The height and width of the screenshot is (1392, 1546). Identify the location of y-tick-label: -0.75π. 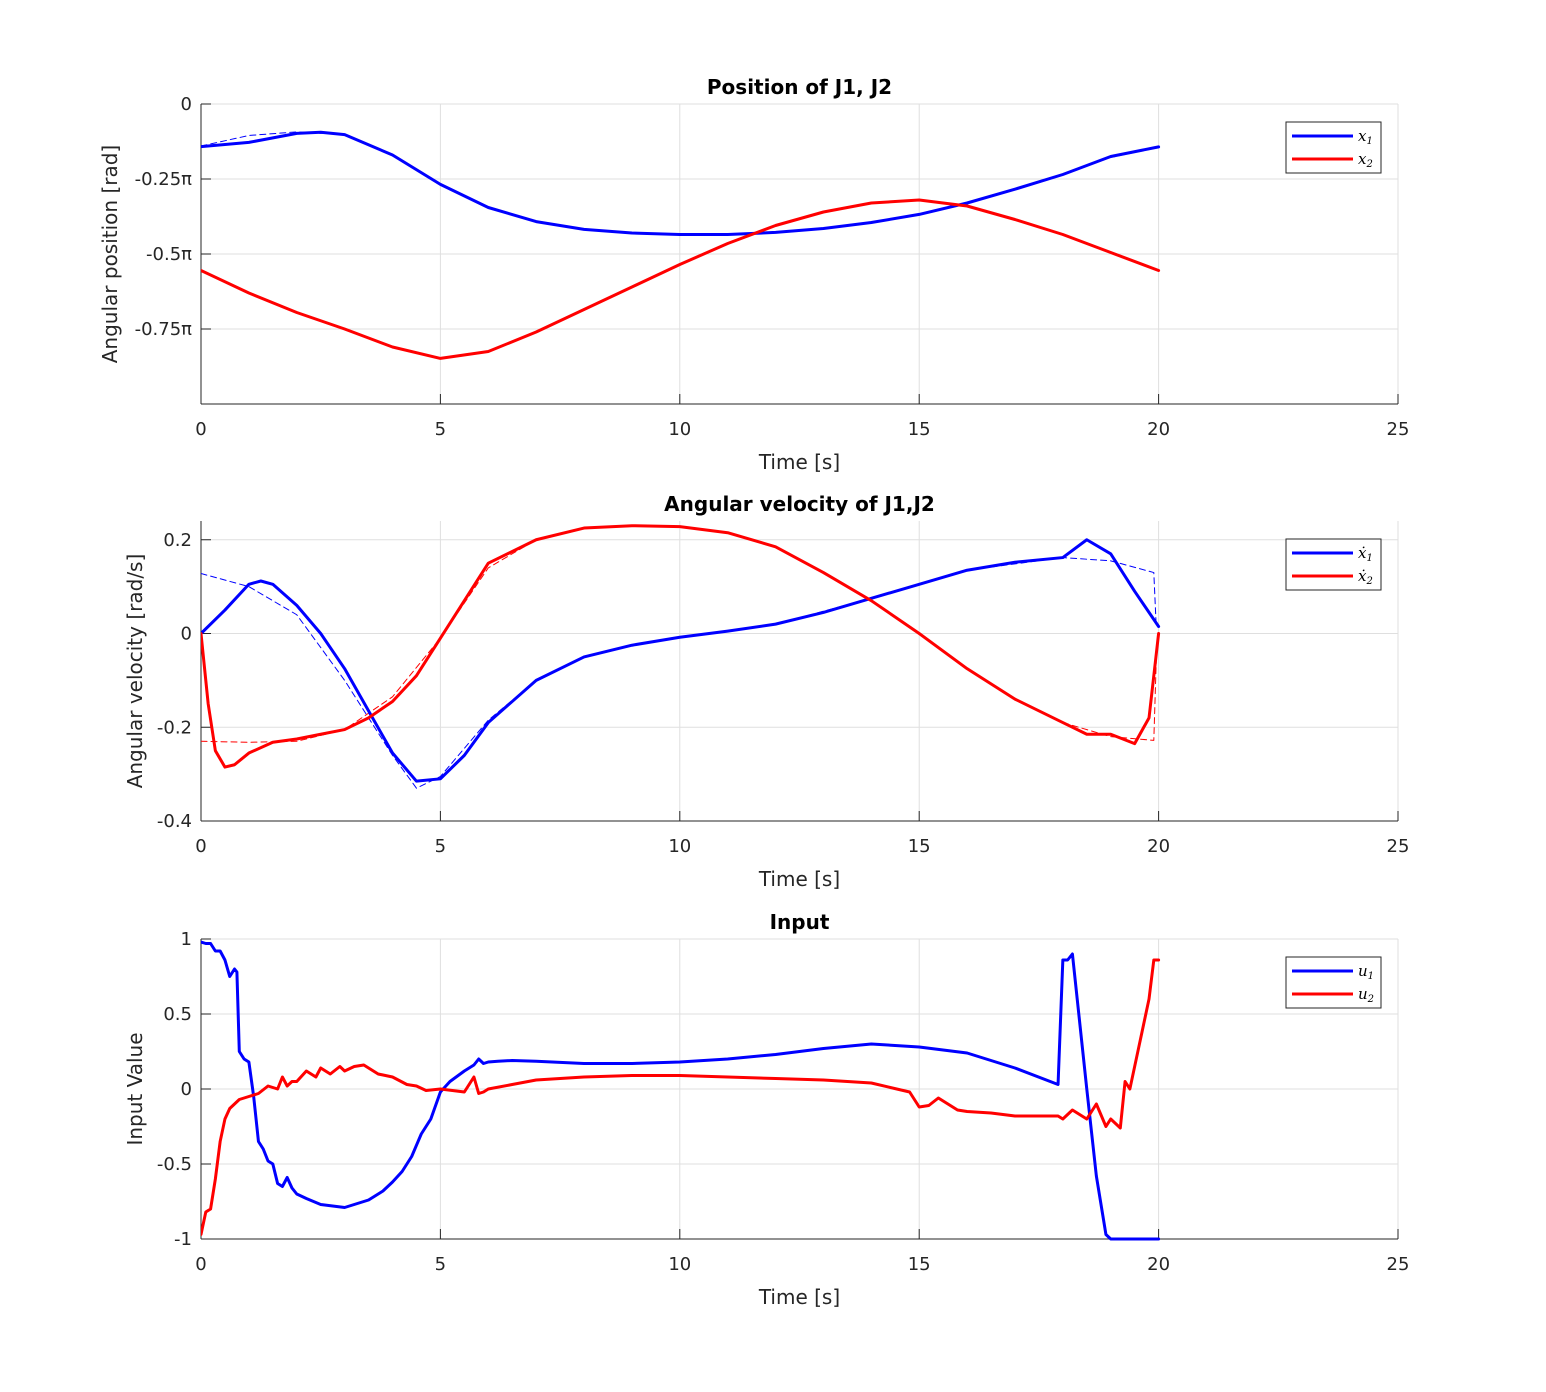
(164, 329).